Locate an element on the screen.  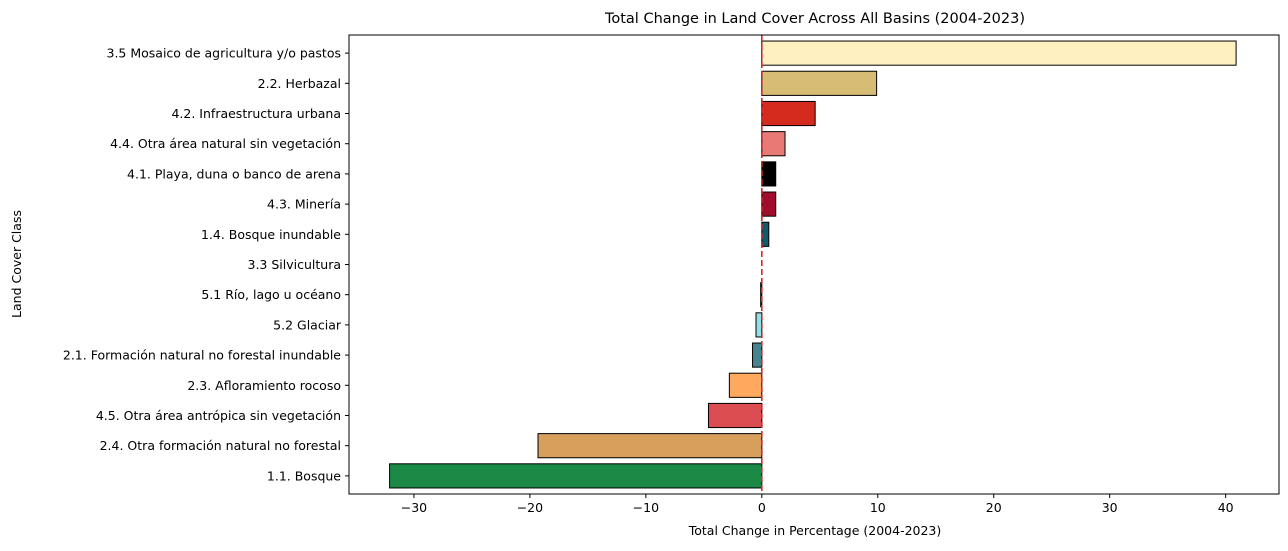
y-axis-label: Land Cover Class is located at coordinates (16, 264).